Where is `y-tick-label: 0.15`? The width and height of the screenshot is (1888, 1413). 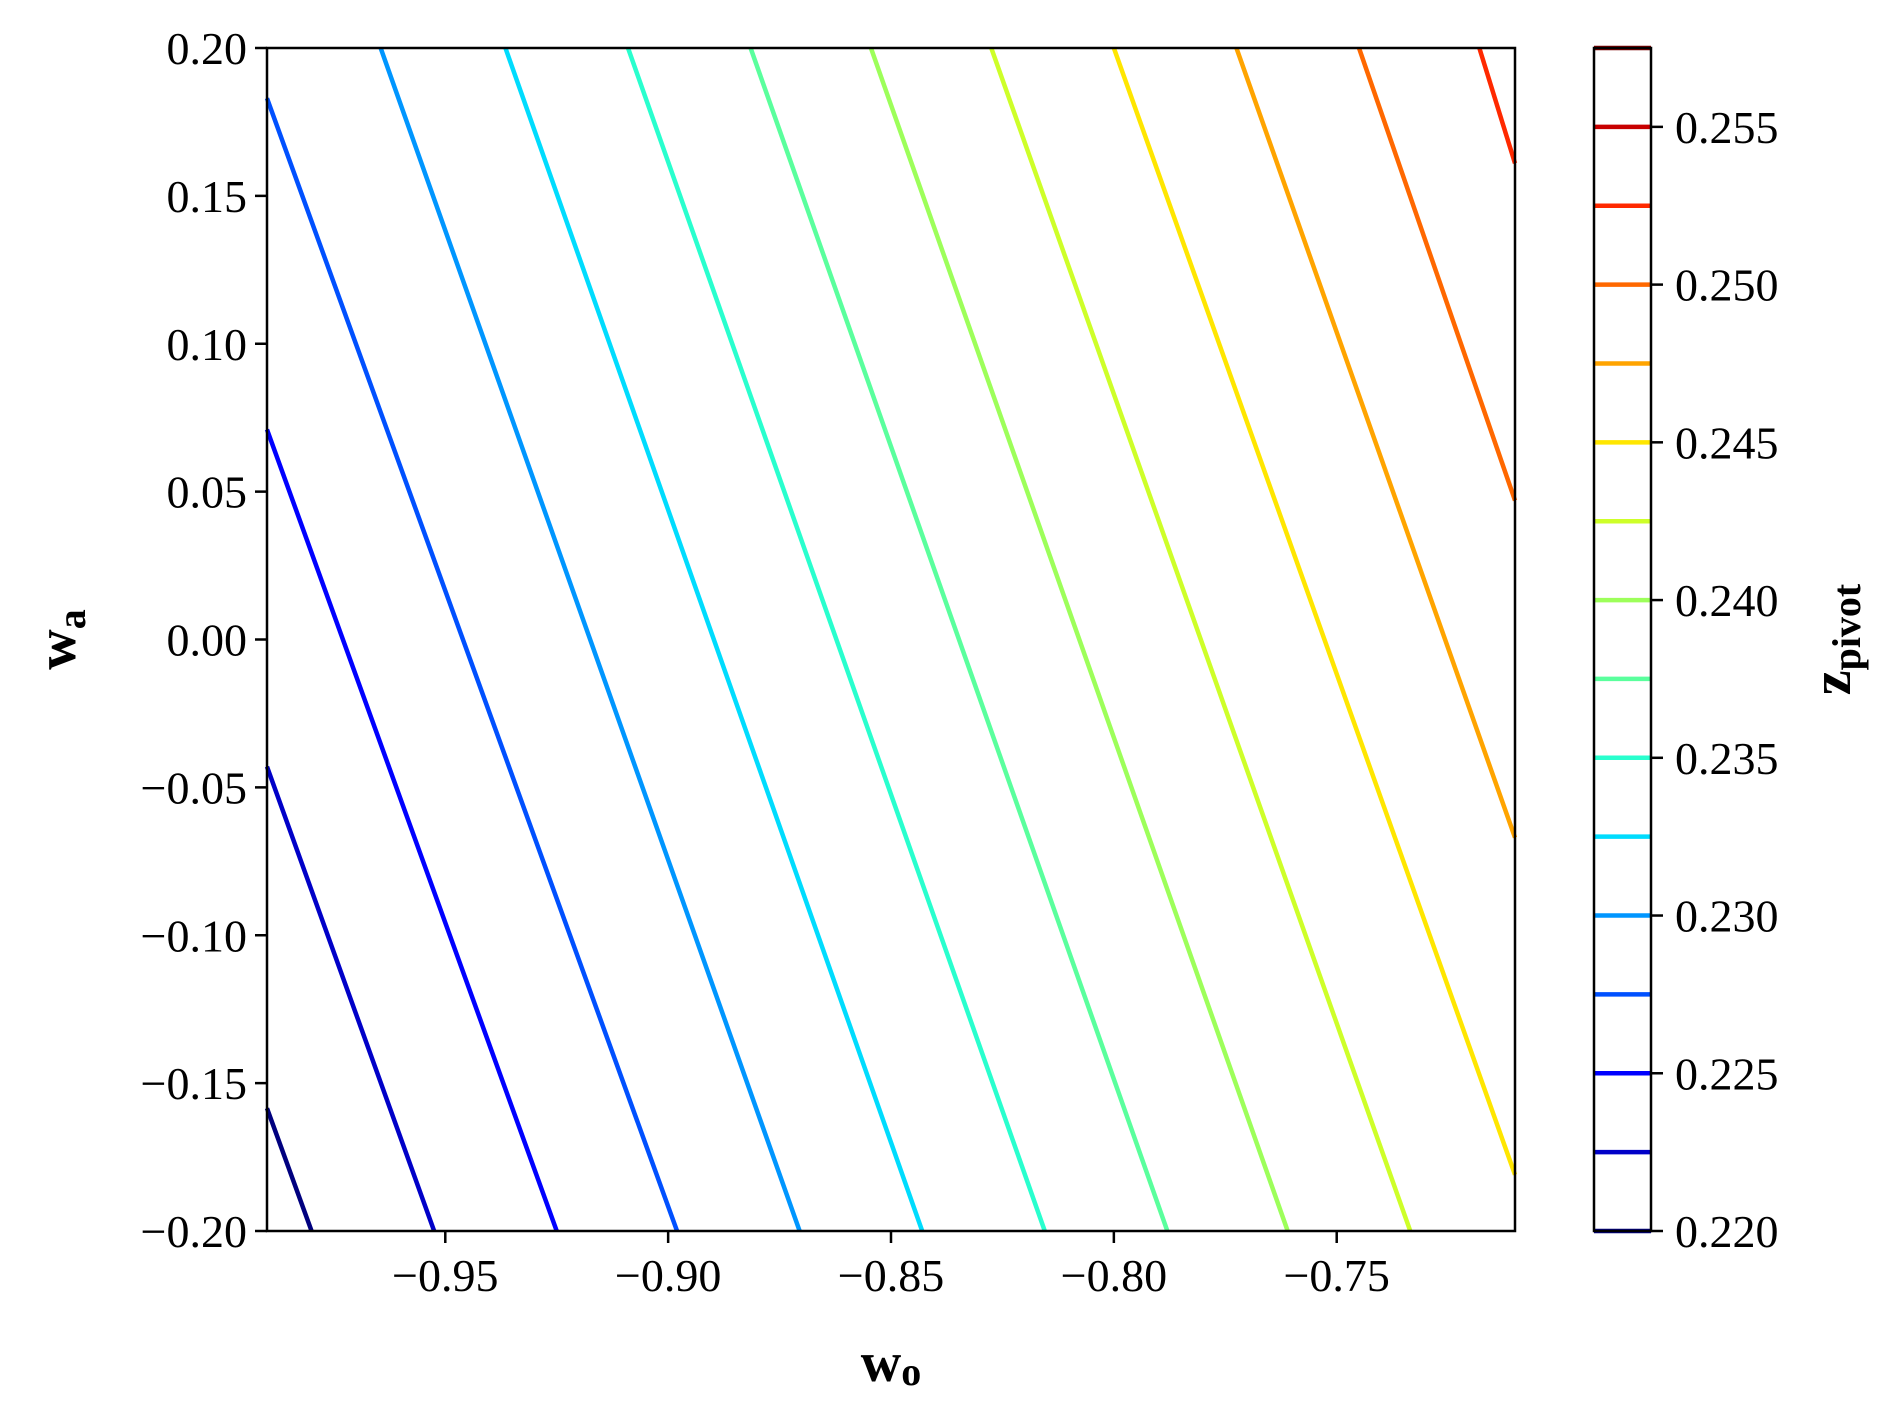
y-tick-label: 0.15 is located at coordinates (207, 196).